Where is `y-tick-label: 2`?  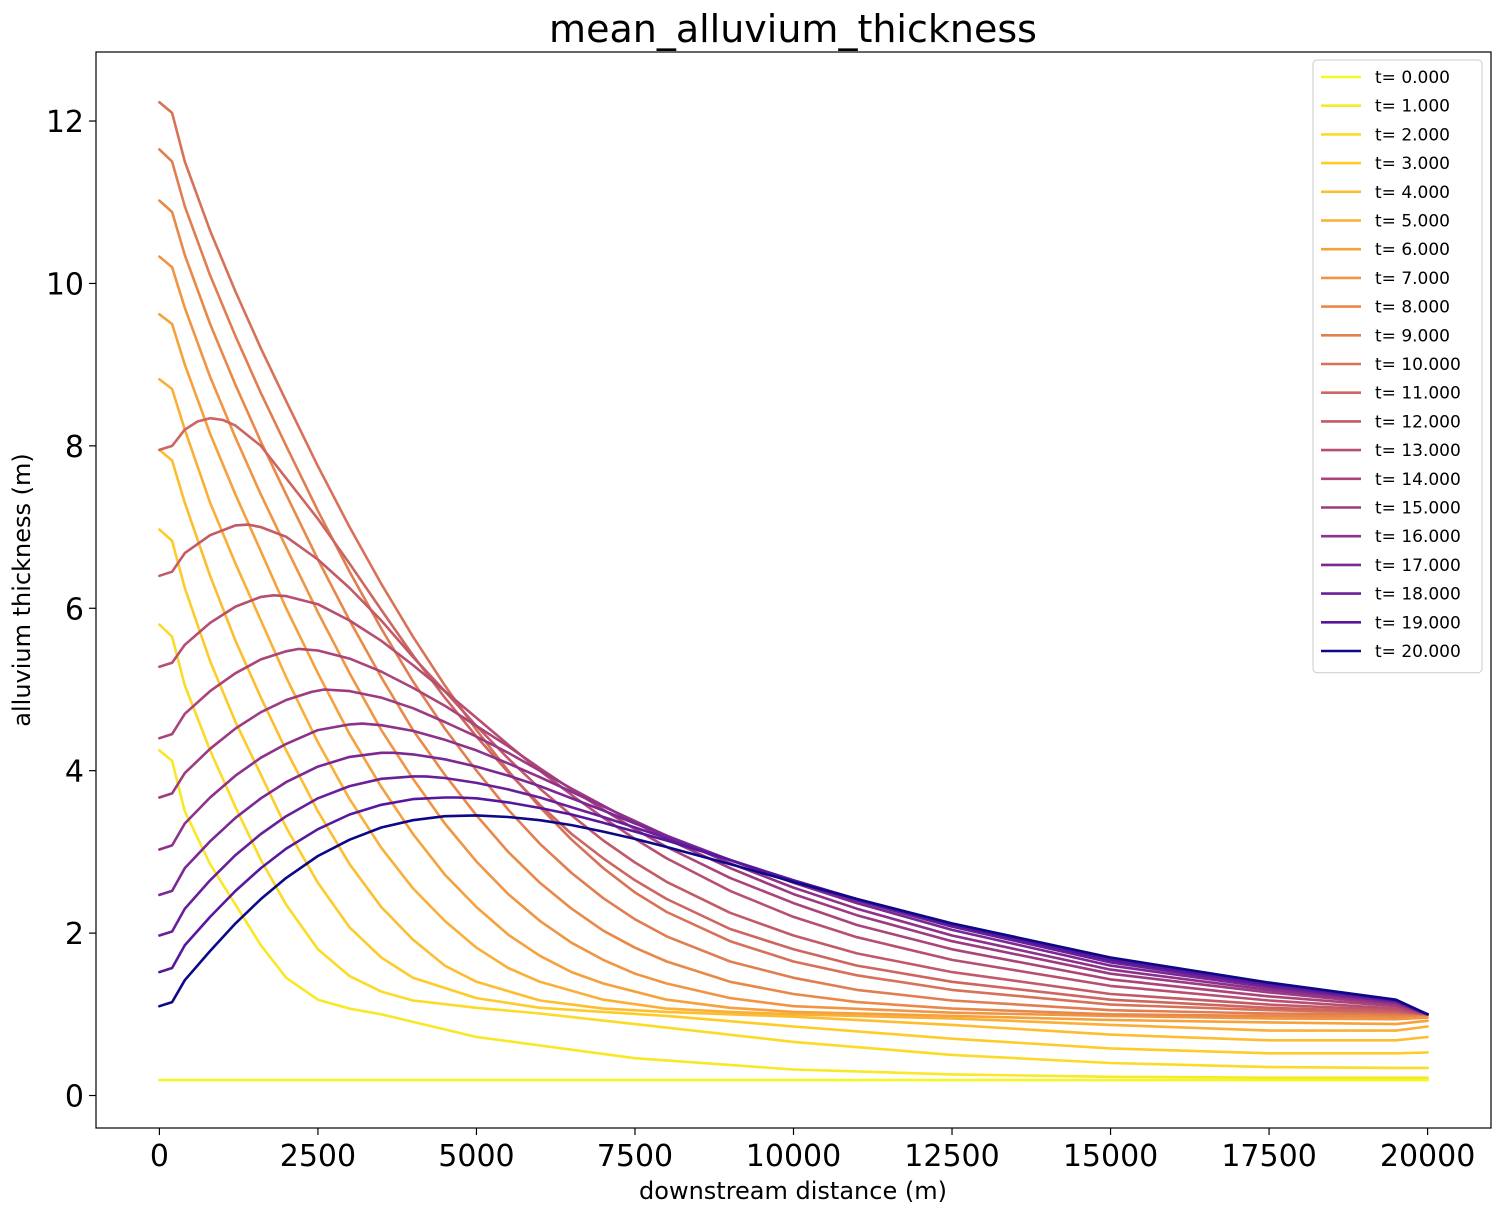 y-tick-label: 2 is located at coordinates (74, 934).